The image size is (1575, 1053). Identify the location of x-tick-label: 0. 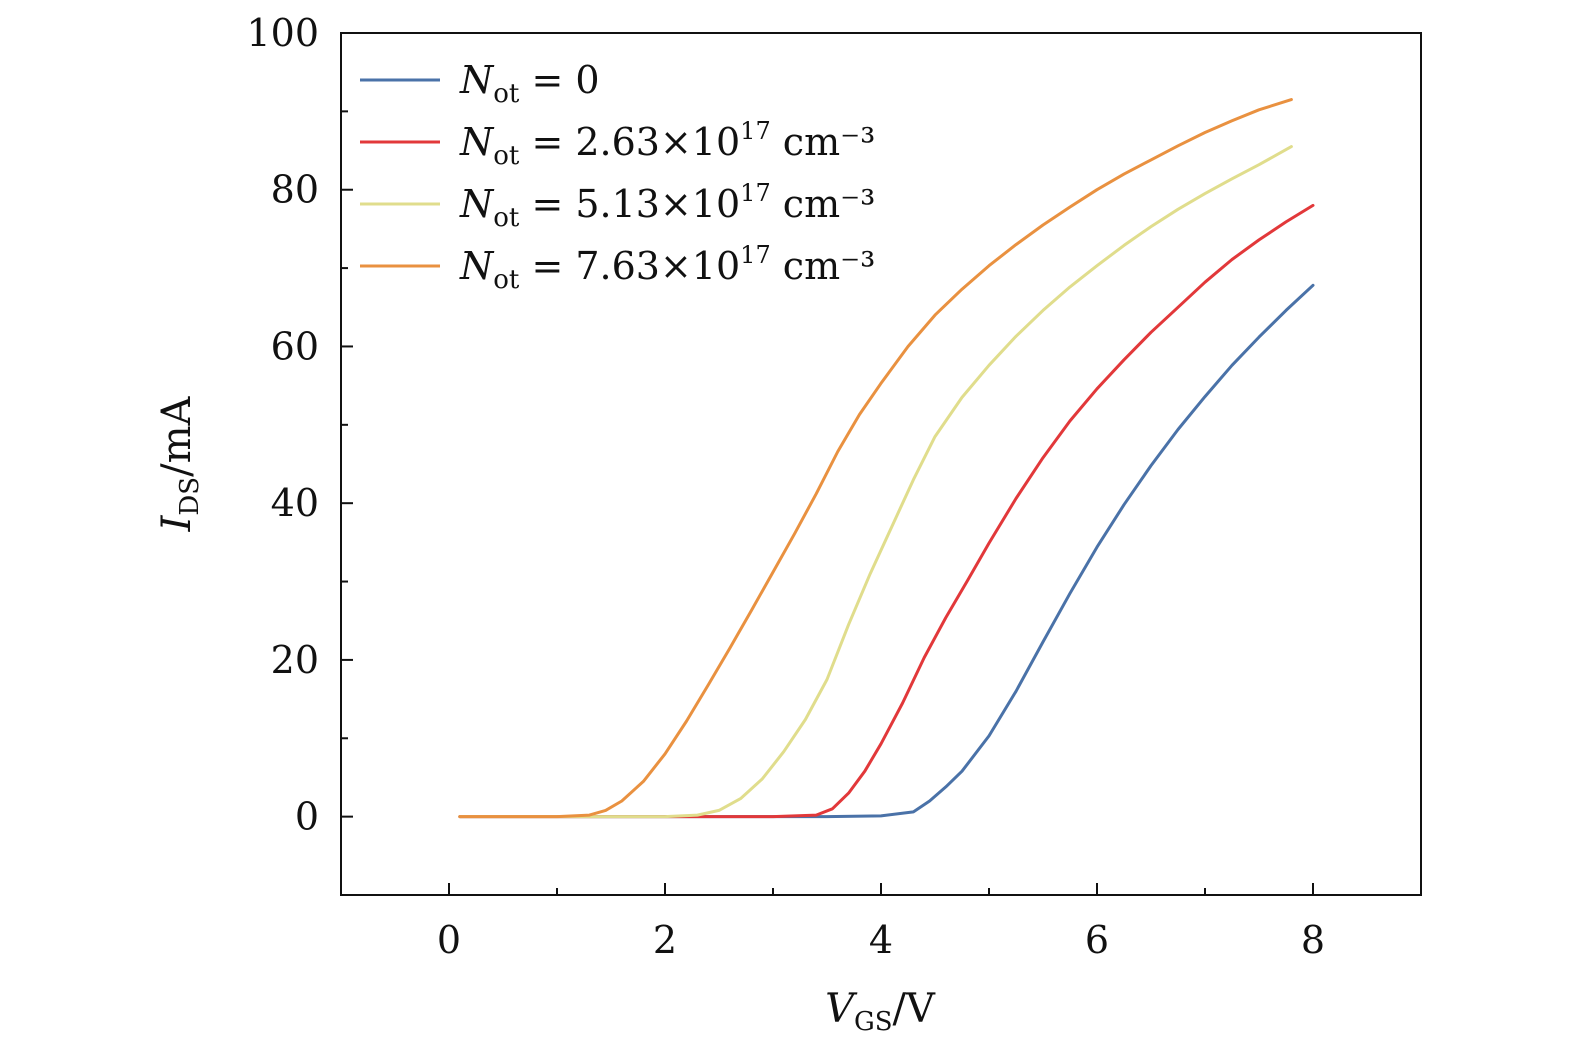
(449, 940).